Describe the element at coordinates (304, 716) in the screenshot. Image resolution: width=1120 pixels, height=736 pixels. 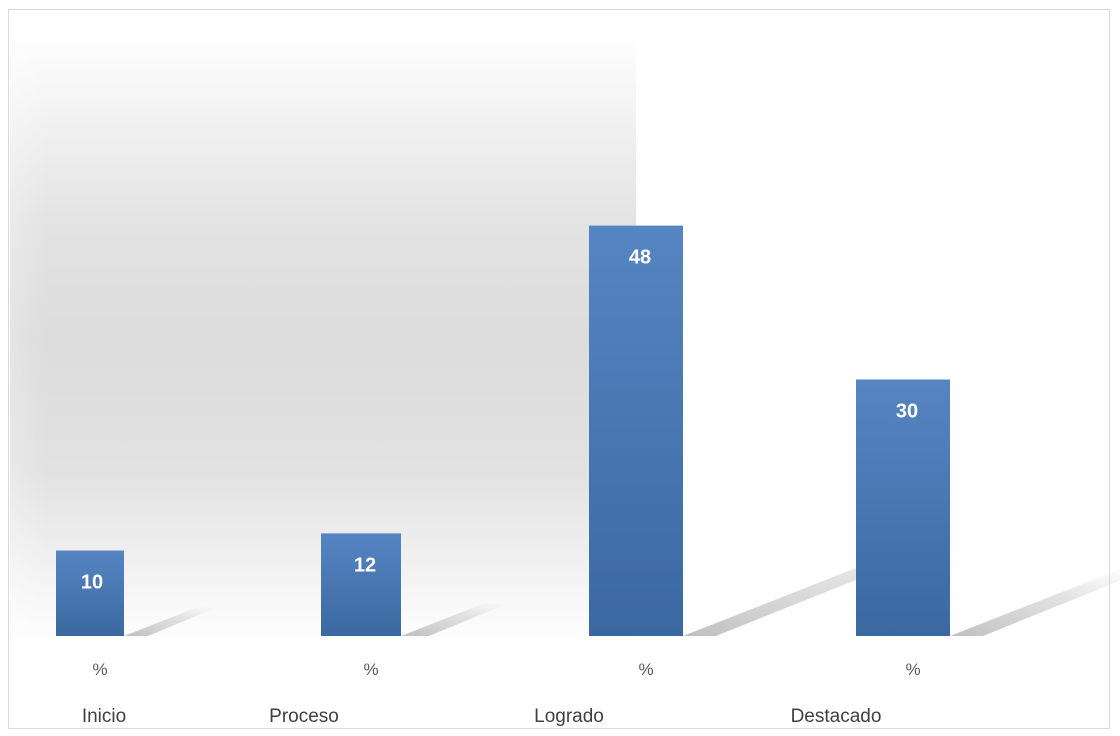
I see `category-label-proceso: Proceso` at that location.